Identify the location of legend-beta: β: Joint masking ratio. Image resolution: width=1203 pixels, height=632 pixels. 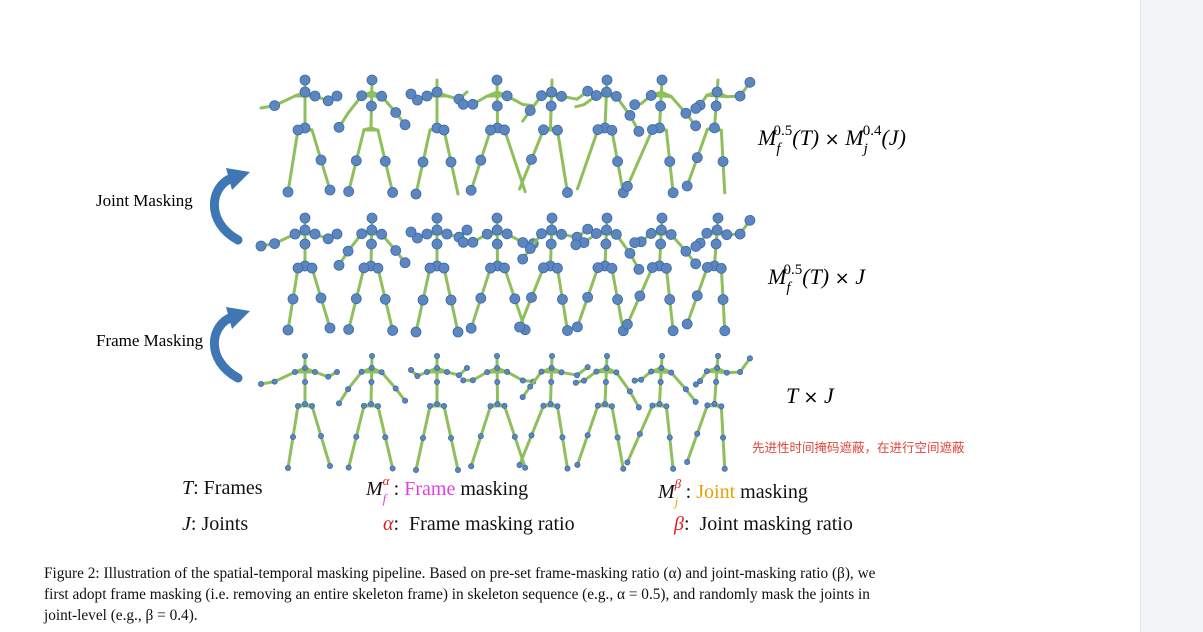
(763, 524).